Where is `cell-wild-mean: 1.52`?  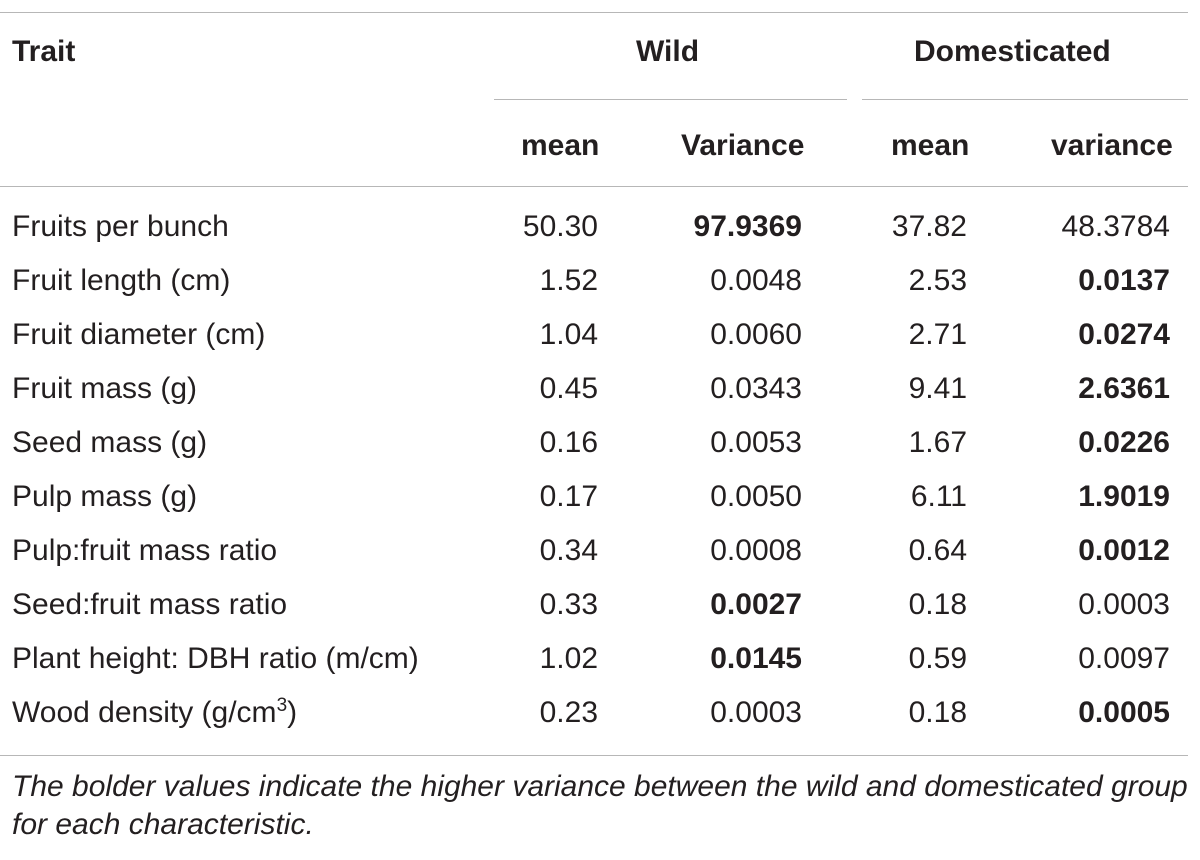 cell-wild-mean: 1.52 is located at coordinates (568, 280).